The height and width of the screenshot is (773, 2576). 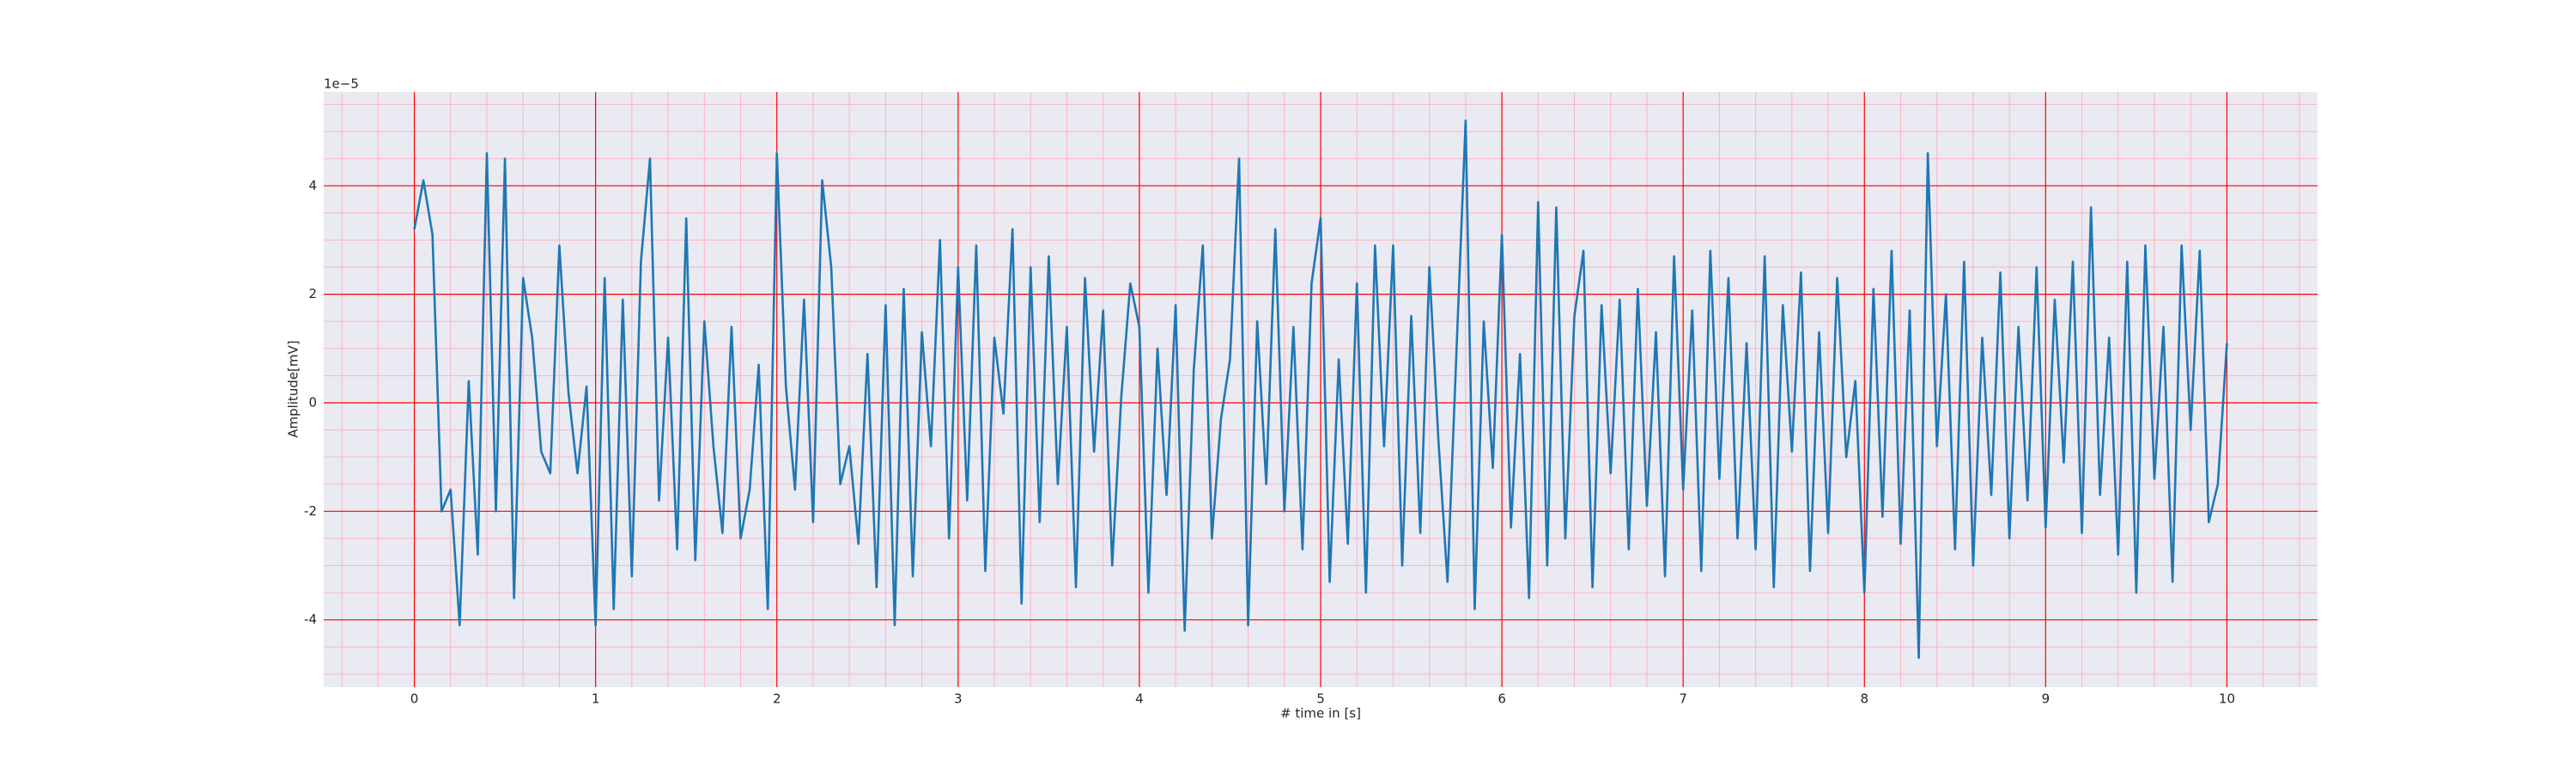 I want to click on x-tick-label: 7, so click(x=1683, y=699).